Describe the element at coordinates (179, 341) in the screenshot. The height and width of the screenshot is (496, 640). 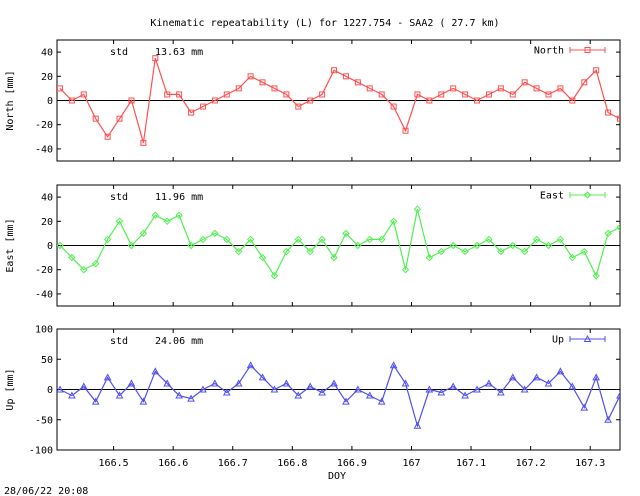
I see `panel-up-std-value: 24.06 mm` at that location.